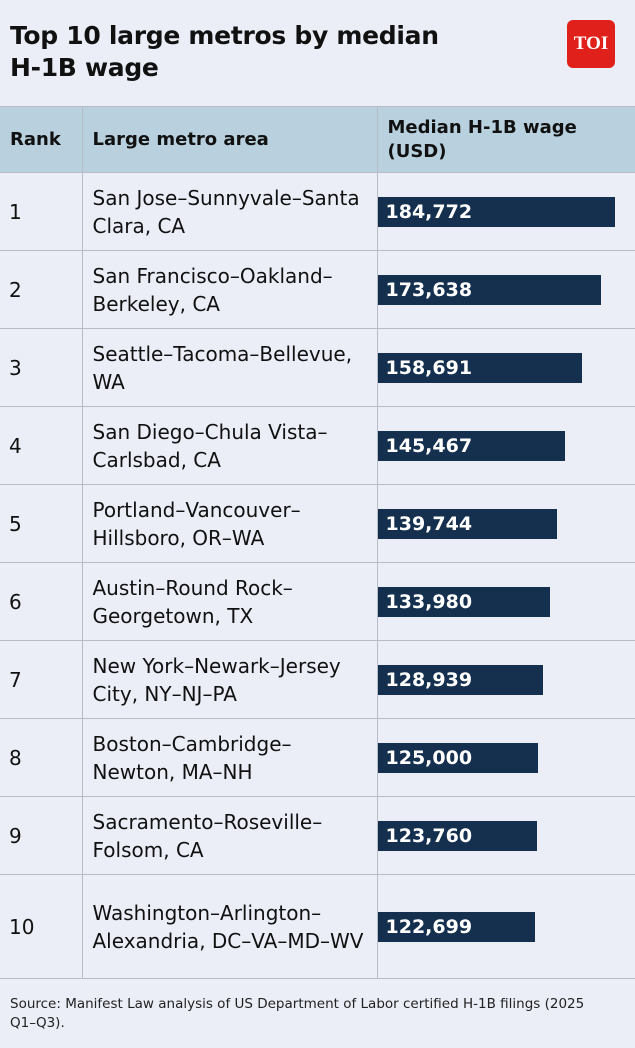 The height and width of the screenshot is (1048, 635). Describe the element at coordinates (229, 601) in the screenshot. I see `metro-cell: Austin–Round Rock–Georgetown, TX` at that location.